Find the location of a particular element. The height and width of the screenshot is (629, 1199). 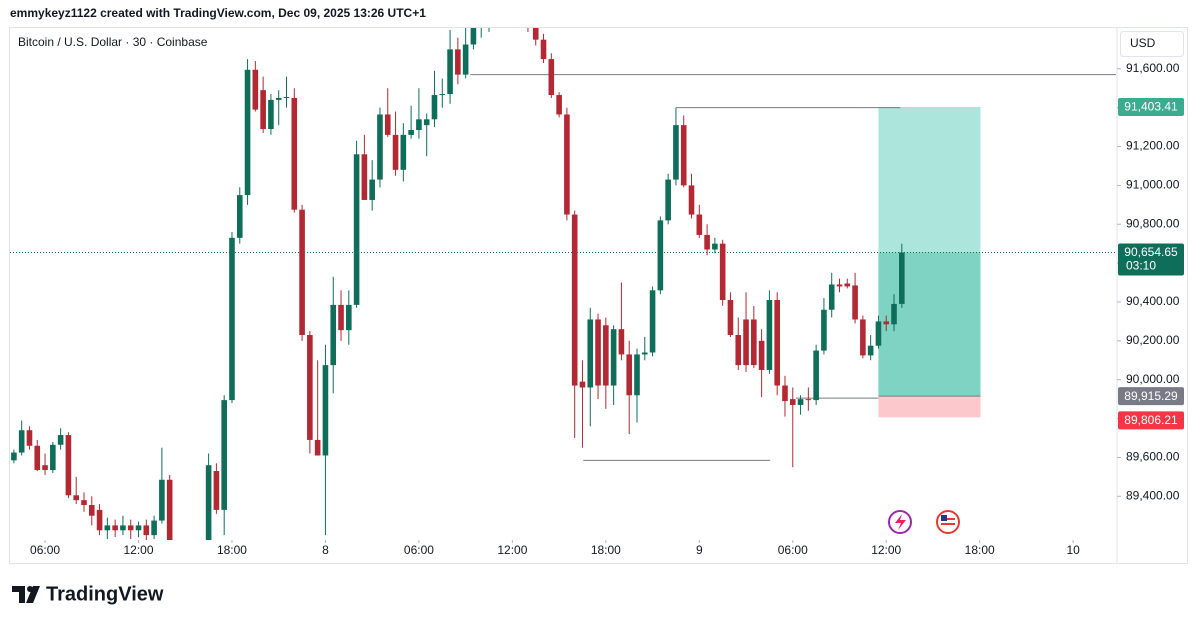

y-tick-label: 91,600.00 is located at coordinates (1153, 68).